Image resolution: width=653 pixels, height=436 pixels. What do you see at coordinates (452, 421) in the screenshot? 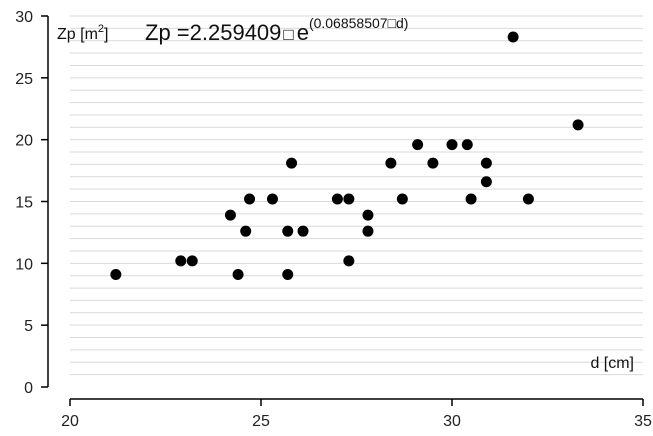
I see `x-tick-label: 30` at bounding box center [452, 421].